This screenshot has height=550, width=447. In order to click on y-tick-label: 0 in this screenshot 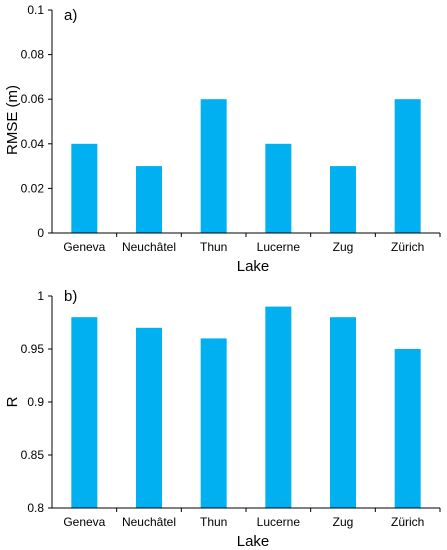, I will do `click(40, 233)`.